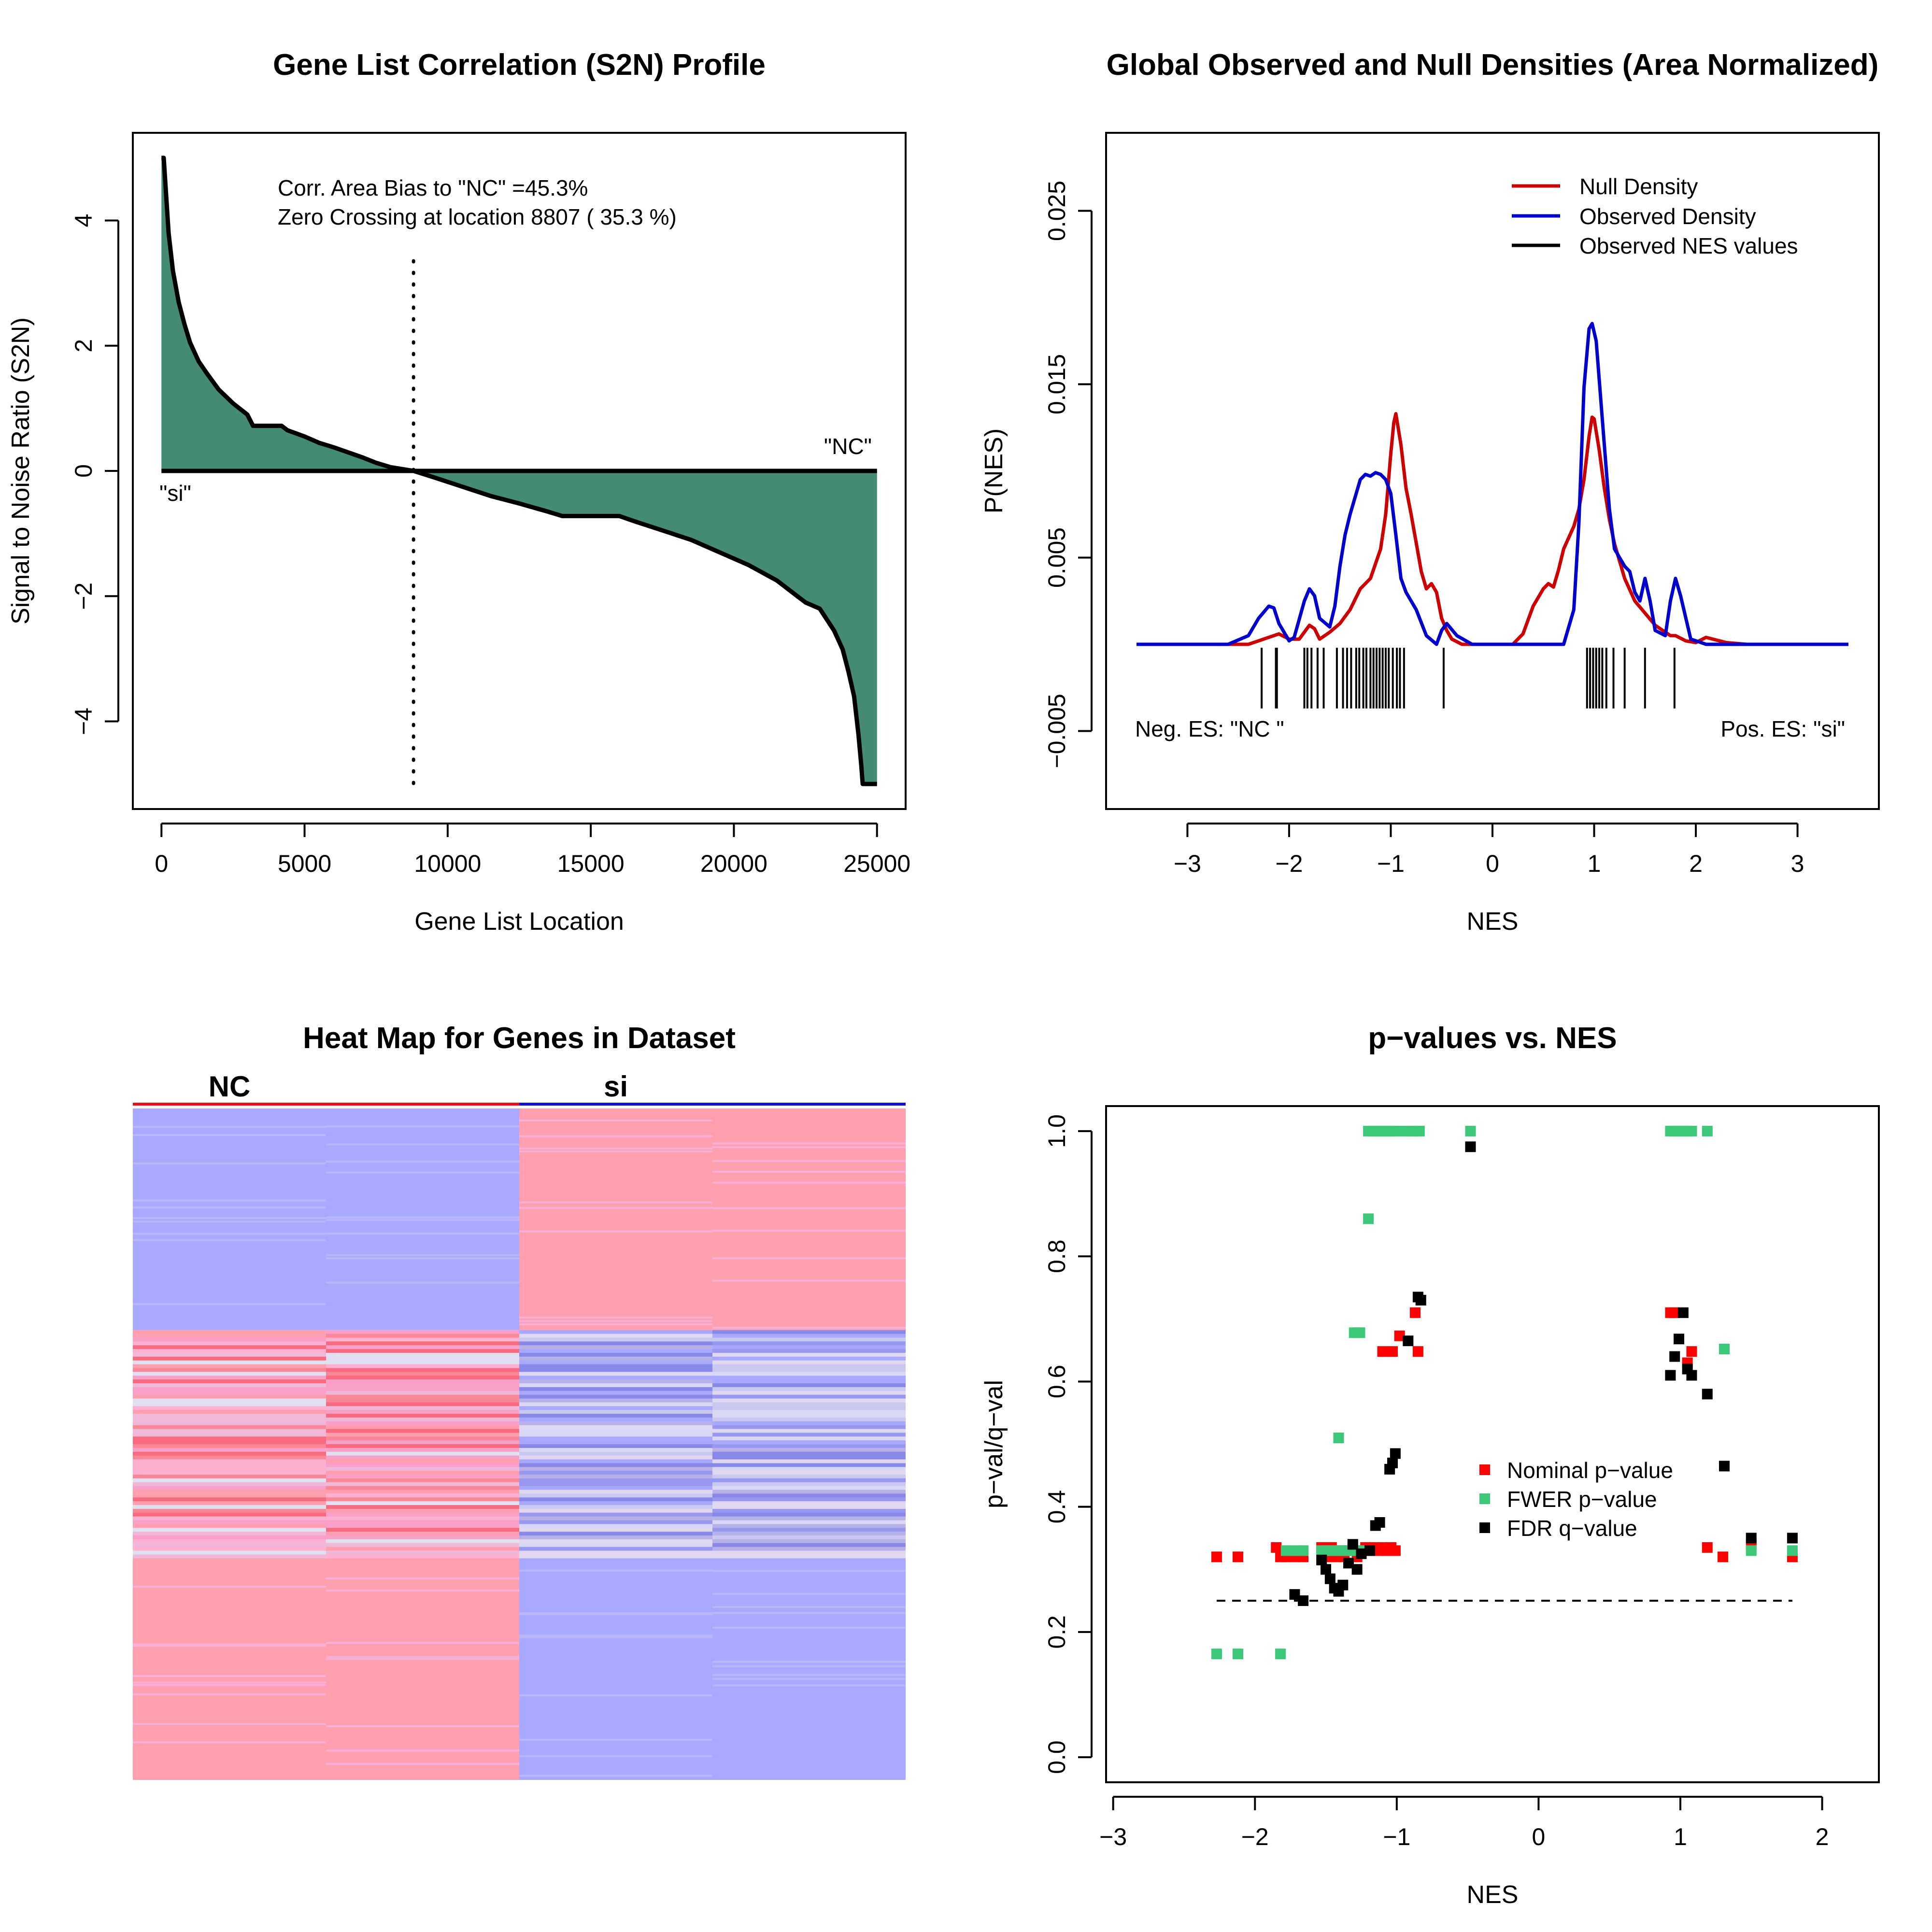 Image resolution: width=1932 pixels, height=1932 pixels. Describe the element at coordinates (1113, 1836) in the screenshot. I see `pvalue-x-tick-label: −3` at that location.